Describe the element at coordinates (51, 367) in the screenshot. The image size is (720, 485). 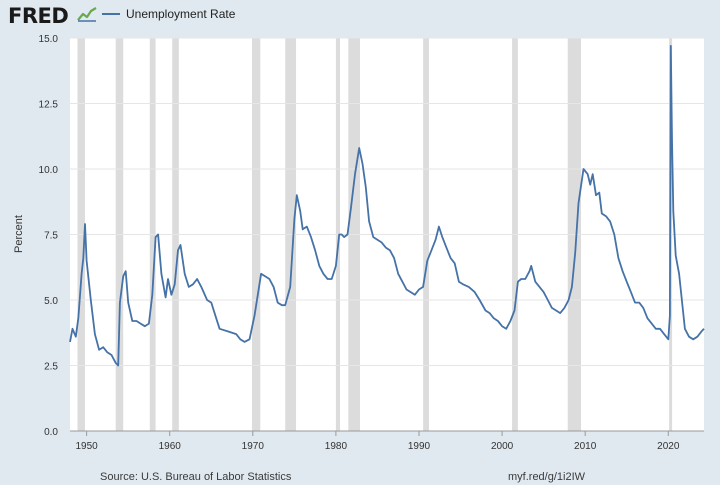
I see `y-tick-label: 2.5` at that location.